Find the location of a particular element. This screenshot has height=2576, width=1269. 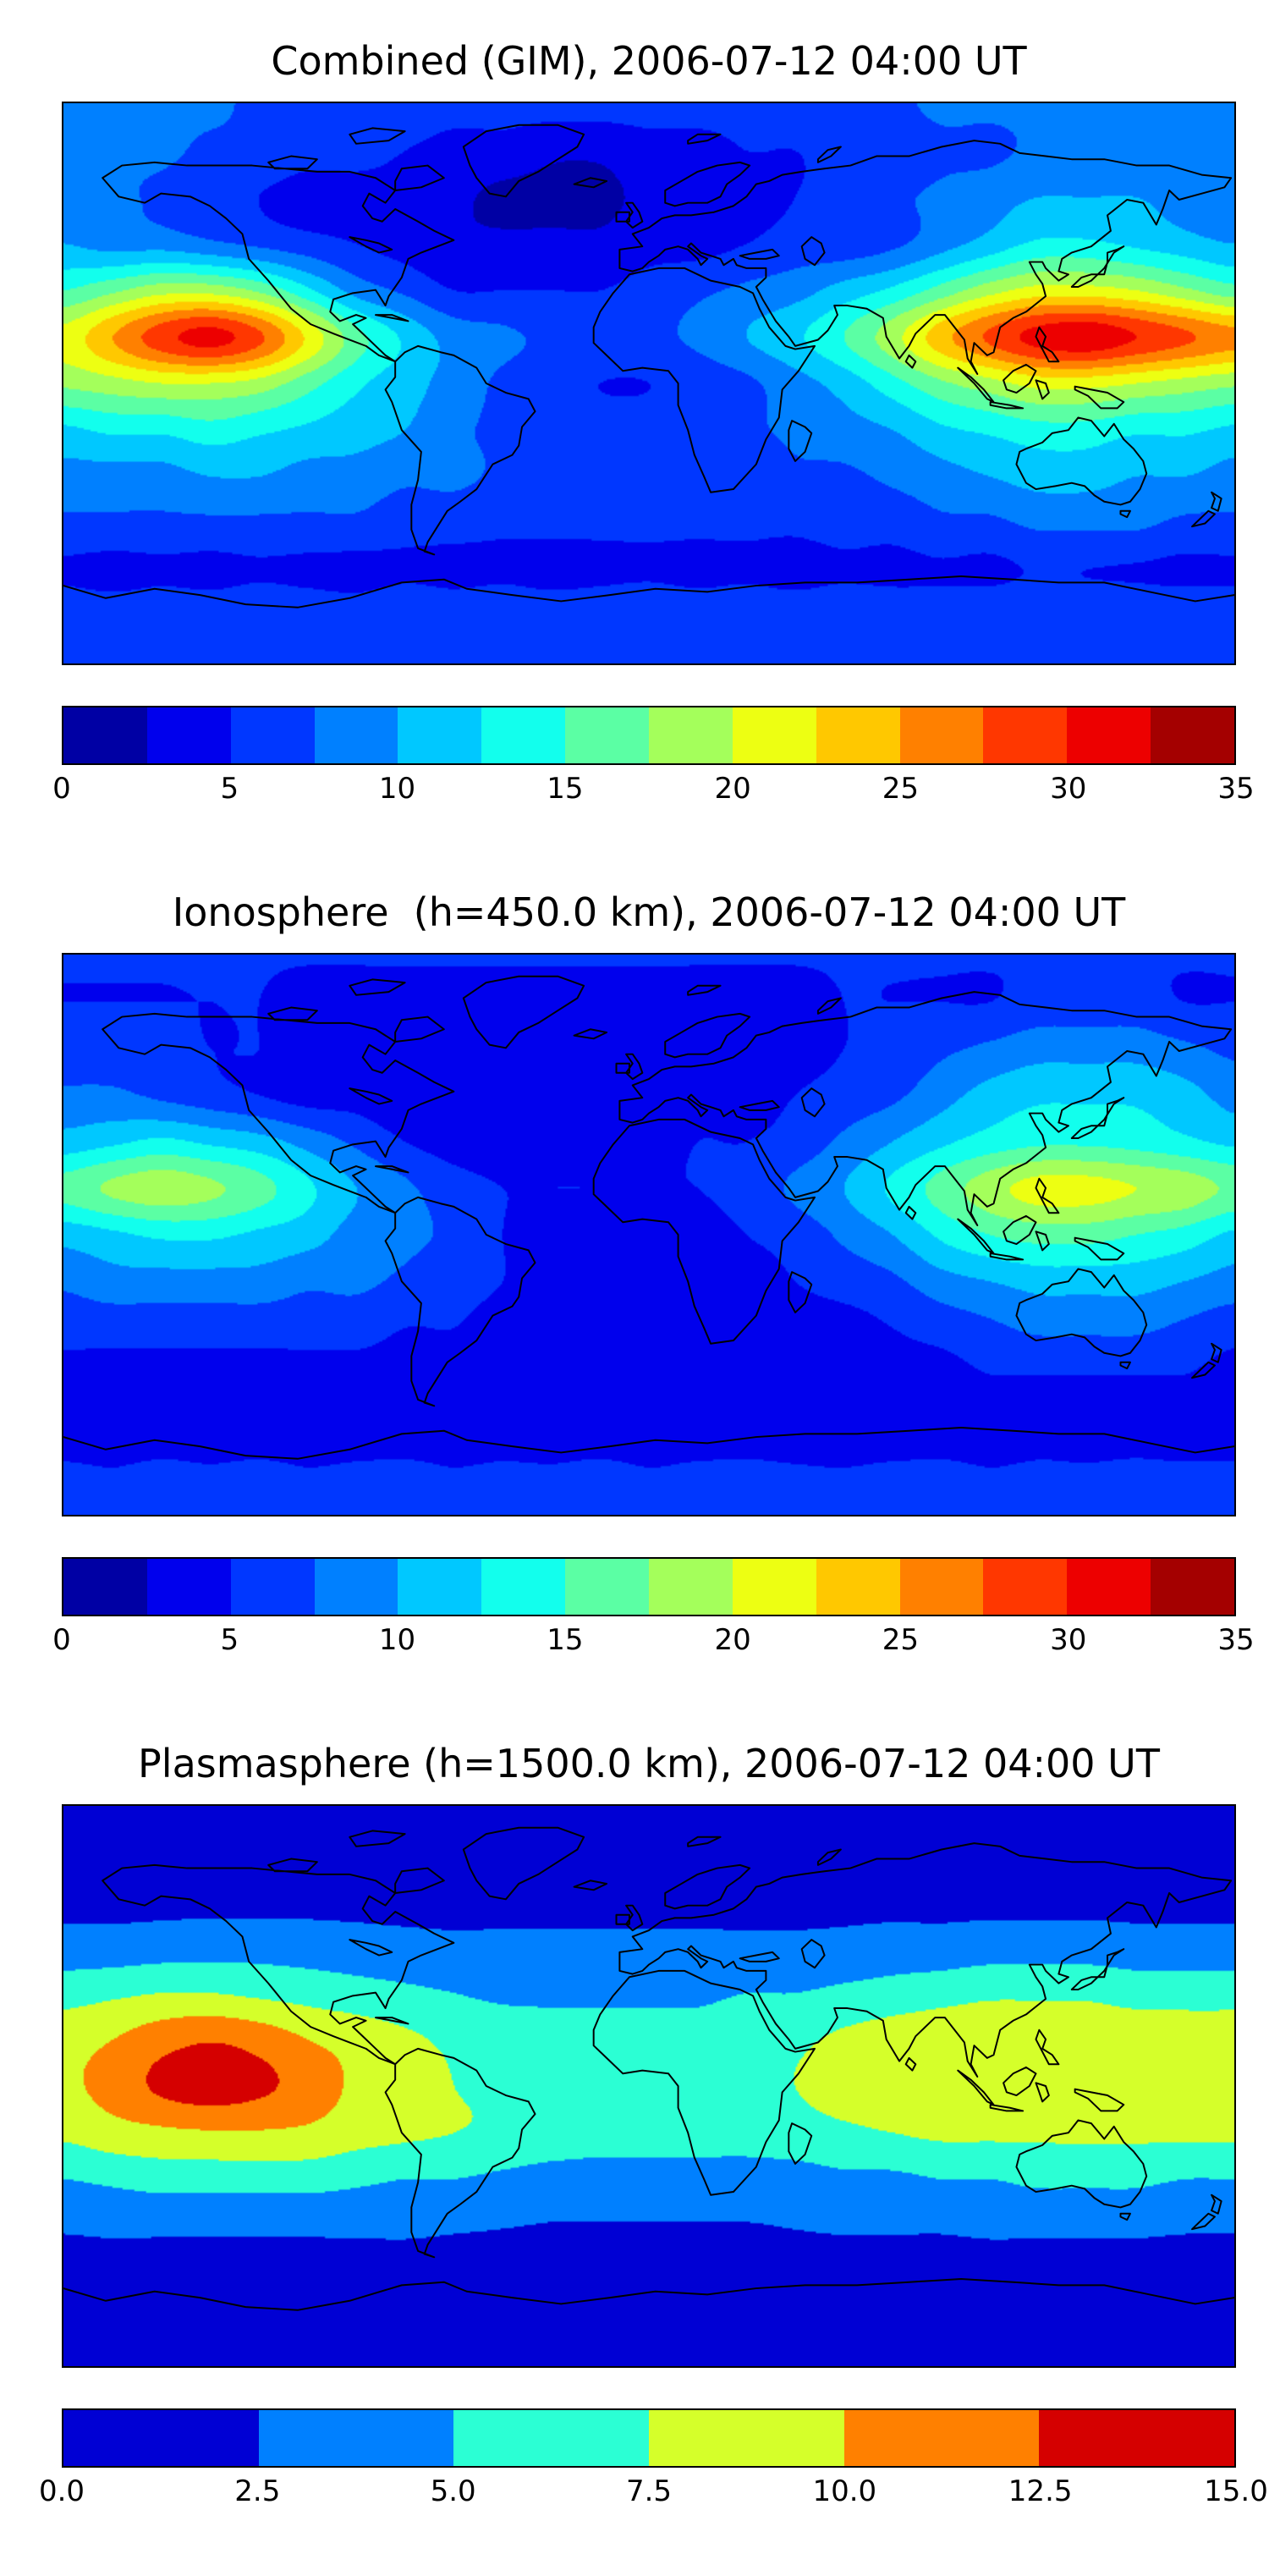

colorbar-tick-label: 0.0 is located at coordinates (61, 2491).